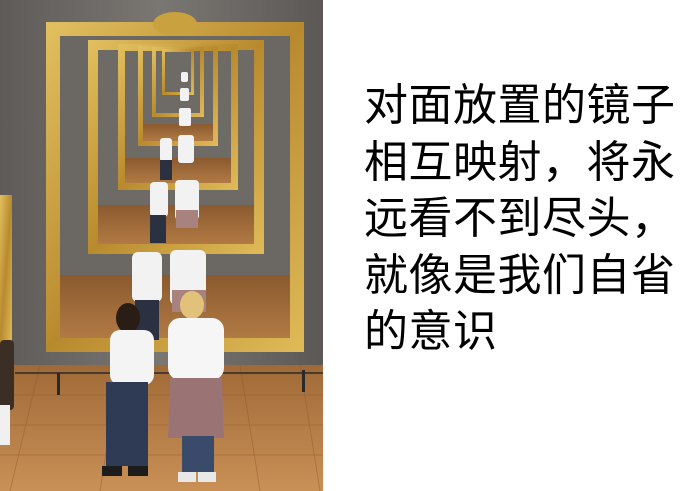 This screenshot has height=491, width=699. Describe the element at coordinates (6, 270) in the screenshot. I see `side-frame-left` at that location.